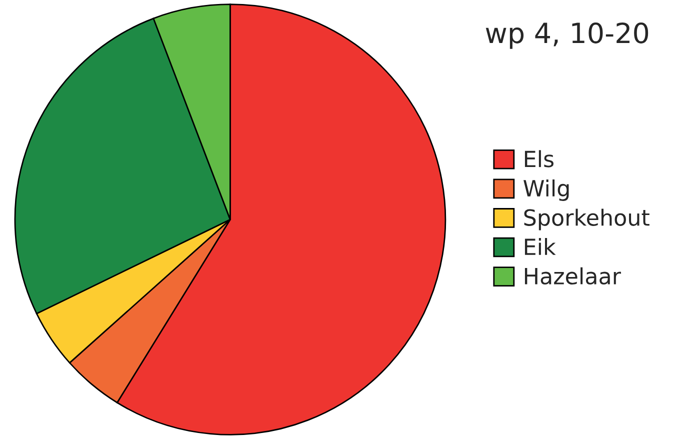  Describe the element at coordinates (572, 276) in the screenshot. I see `legend-label: Hazelaar` at that location.